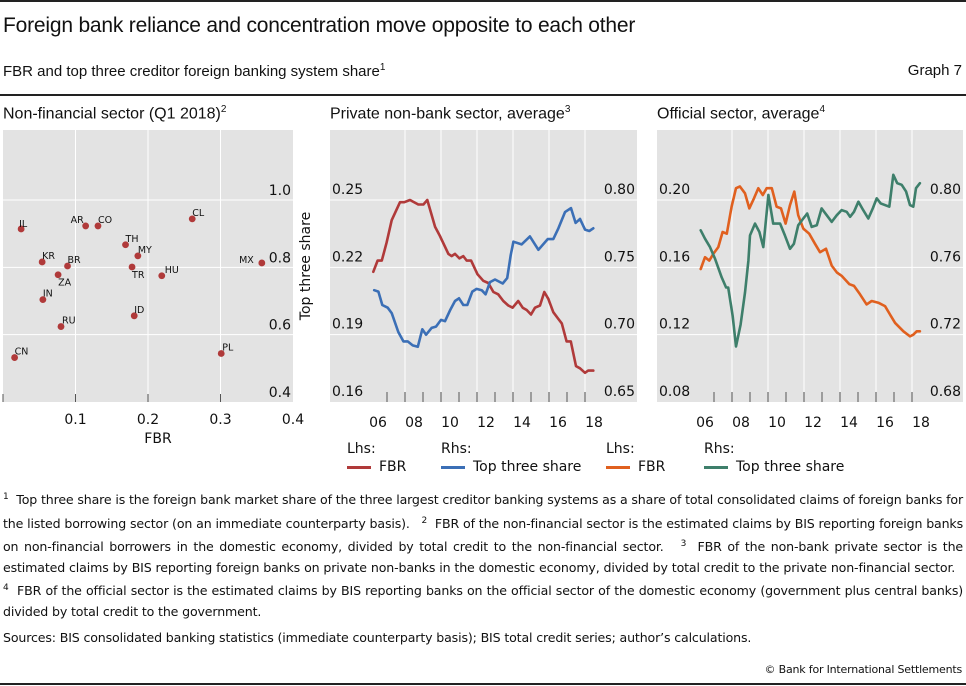 This screenshot has height=686, width=966. I want to click on panel2-title-text: Private non-bank sector, average, so click(447, 114).